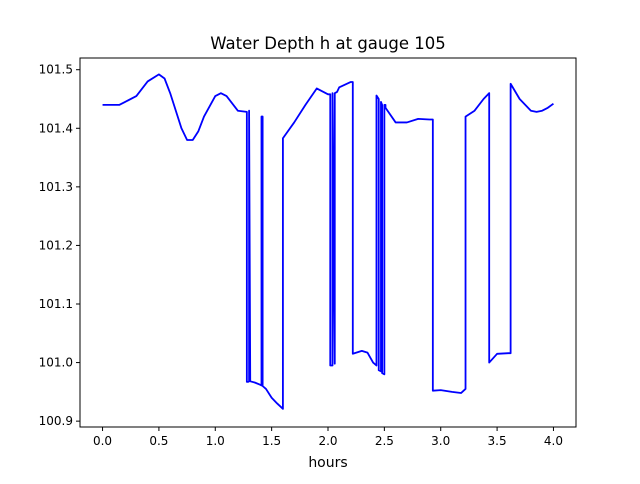 Image resolution: width=640 pixels, height=484 pixels. What do you see at coordinates (553, 441) in the screenshot?
I see `x-tick-label: 4.0` at bounding box center [553, 441].